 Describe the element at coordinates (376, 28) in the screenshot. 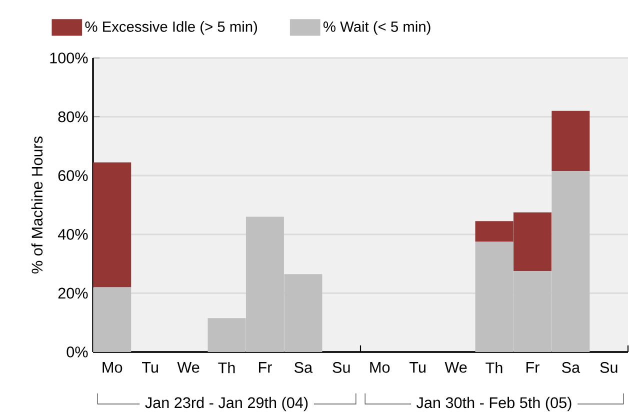

I see `legend-label: % Wait (< 5 min)` at that location.